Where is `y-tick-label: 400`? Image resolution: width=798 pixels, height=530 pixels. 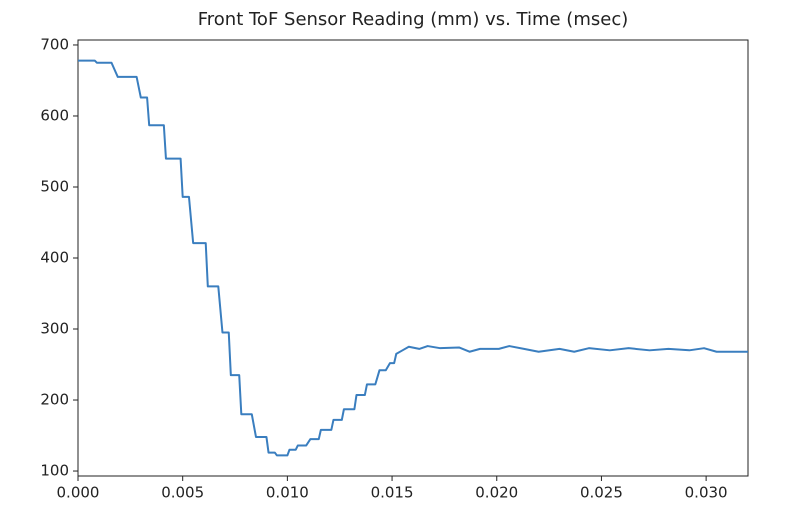
y-tick-label: 400 is located at coordinates (54, 258).